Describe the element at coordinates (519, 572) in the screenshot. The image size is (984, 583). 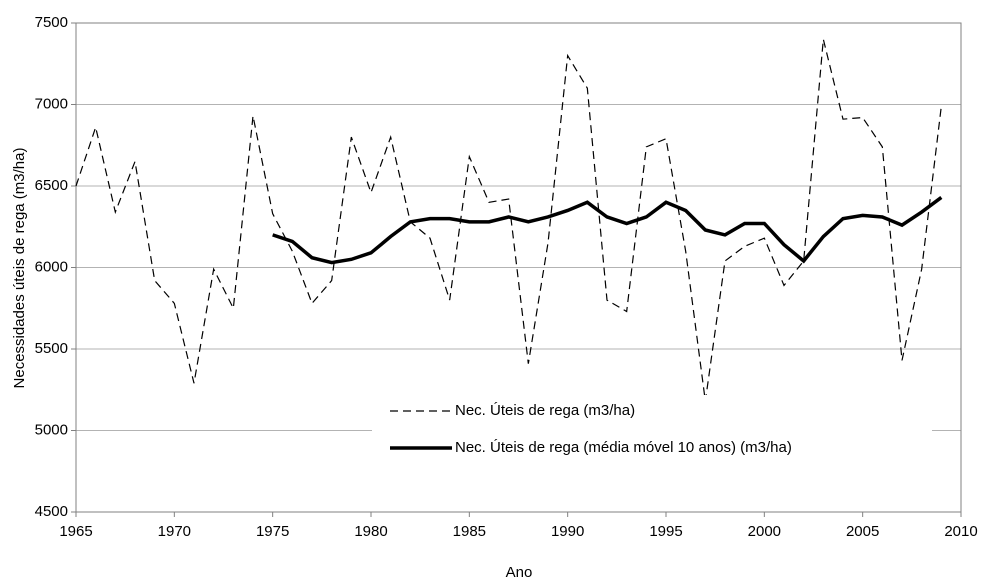
I see `x-axis-title: Ano` at that location.